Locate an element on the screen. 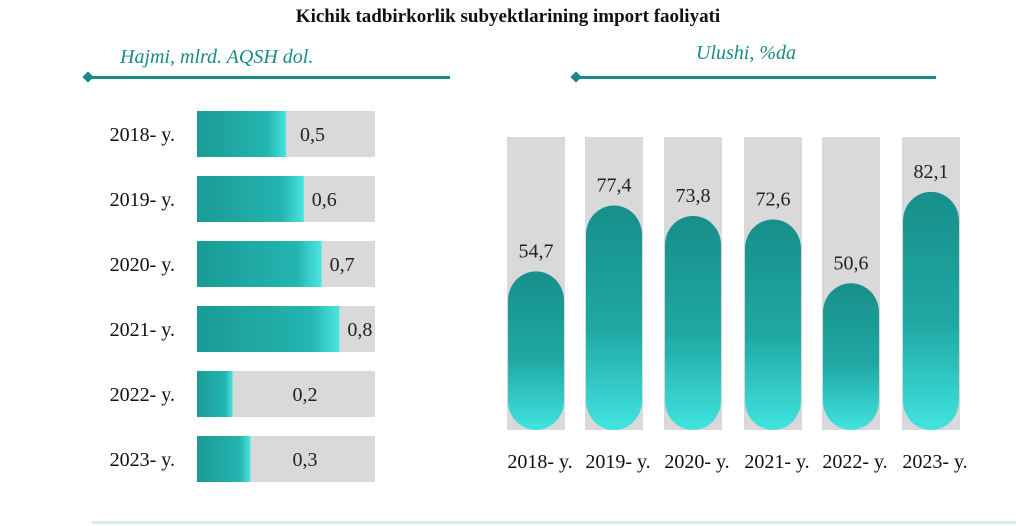 This screenshot has height=526, width=1016. vbar-category-label: 2020- y. is located at coordinates (696, 462).